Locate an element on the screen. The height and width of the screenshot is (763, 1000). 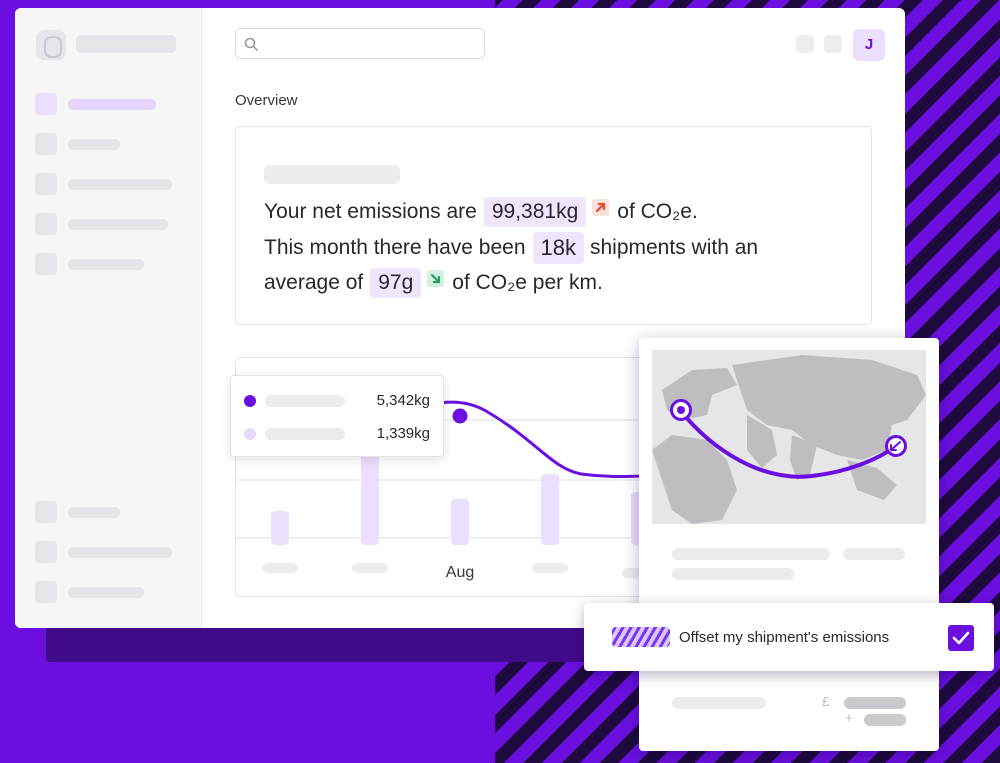
summary-line-1: Your net emissions are 99,381kg of CO₂e. is located at coordinates (484, 212).